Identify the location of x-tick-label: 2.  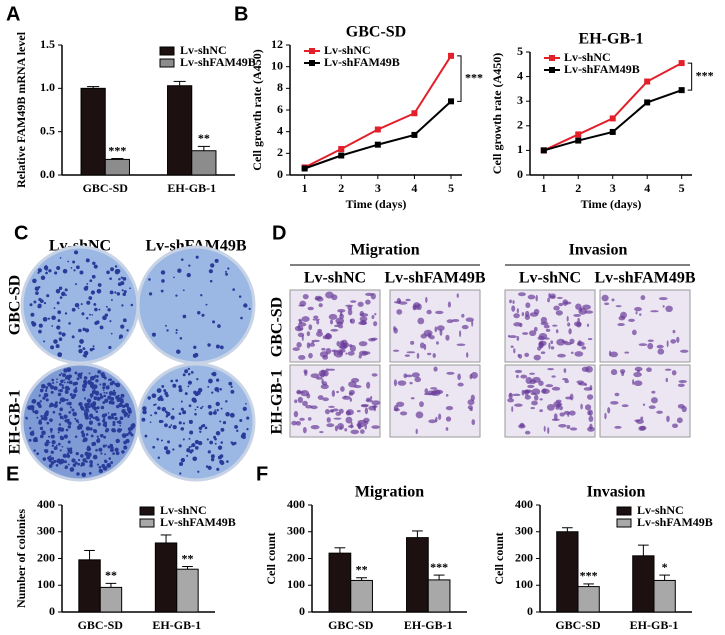
(341, 188).